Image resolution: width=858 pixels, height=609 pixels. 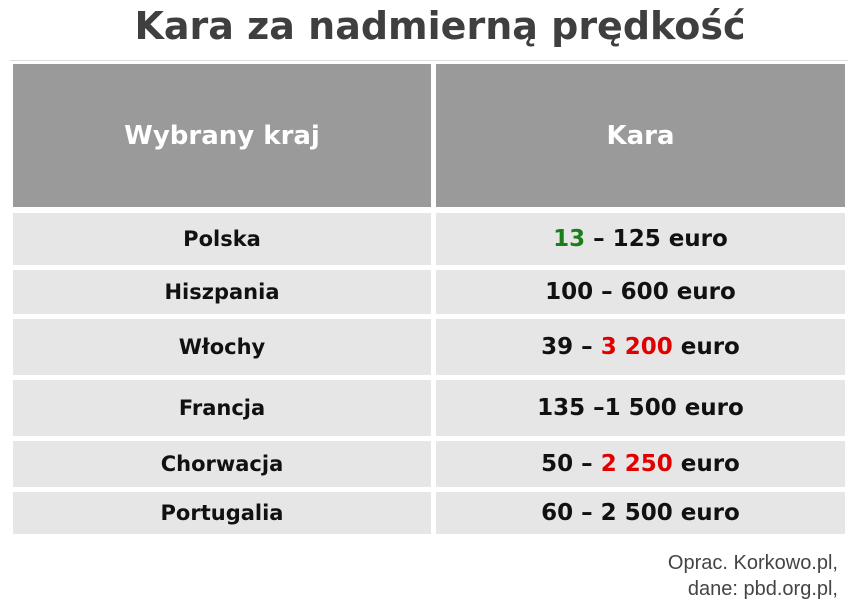 I want to click on fine-cell: 60 – 2 500 euro, so click(x=640, y=513).